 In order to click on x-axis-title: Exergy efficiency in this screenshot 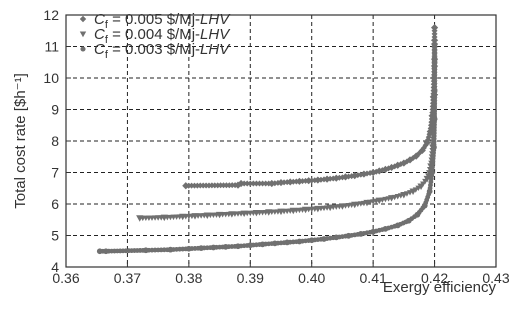, I will do `click(440, 287)`.